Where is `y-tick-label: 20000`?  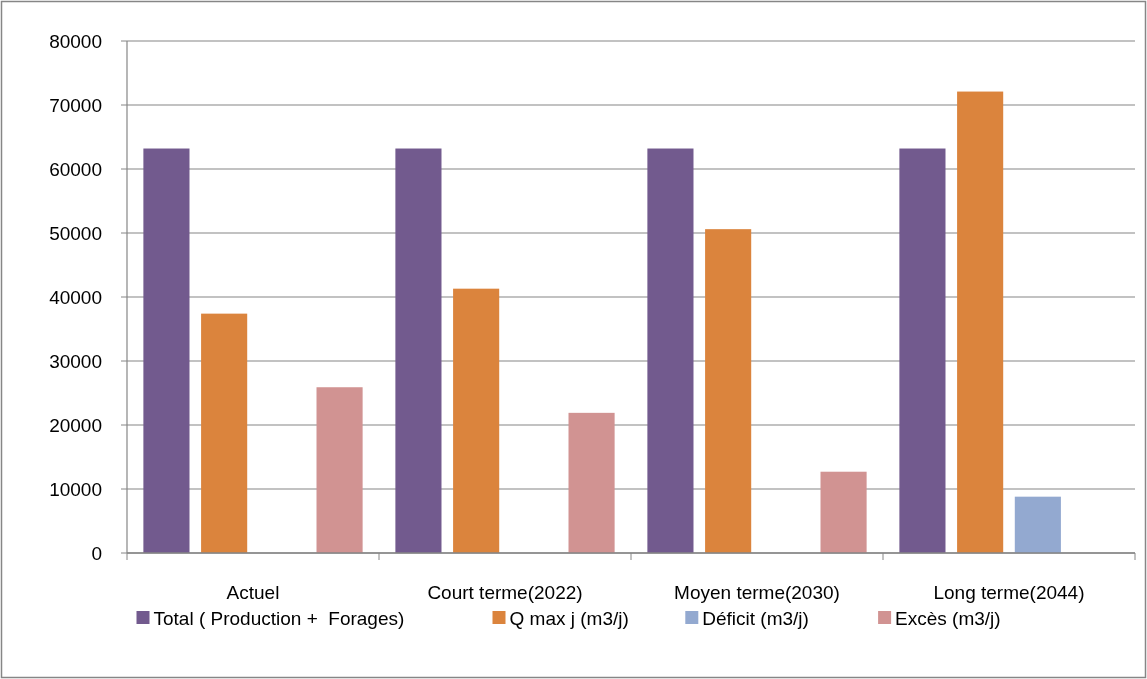
y-tick-label: 20000 is located at coordinates (75, 425).